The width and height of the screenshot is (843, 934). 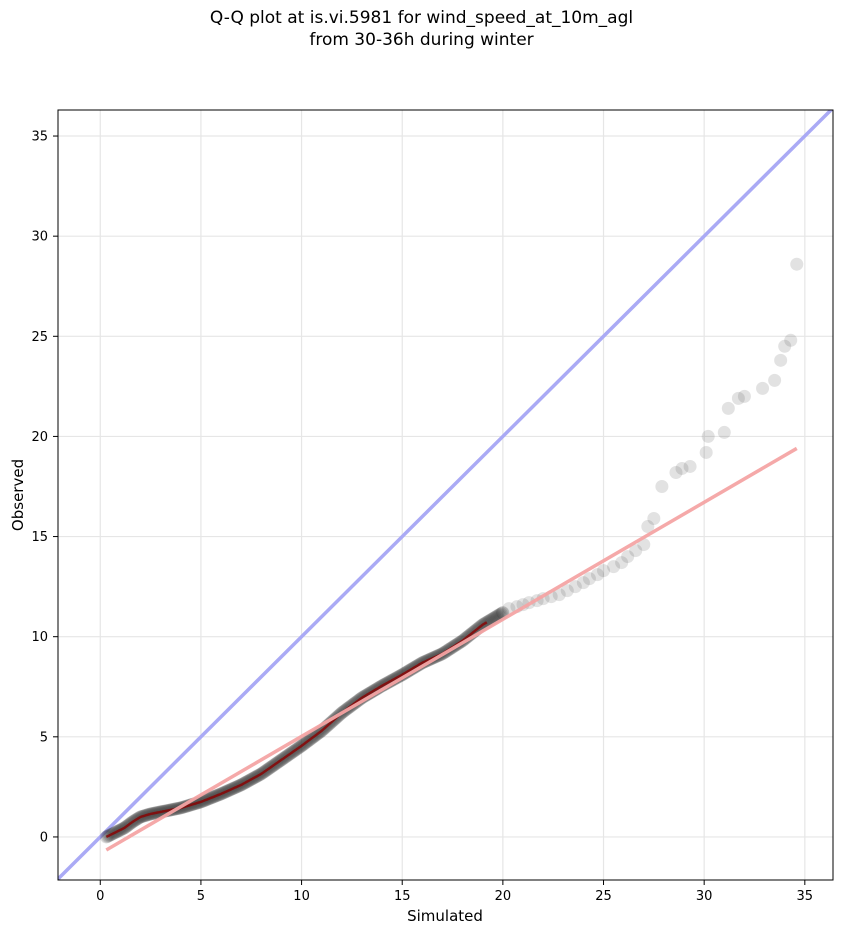 I want to click on x-tick-label: 5, so click(x=201, y=896).